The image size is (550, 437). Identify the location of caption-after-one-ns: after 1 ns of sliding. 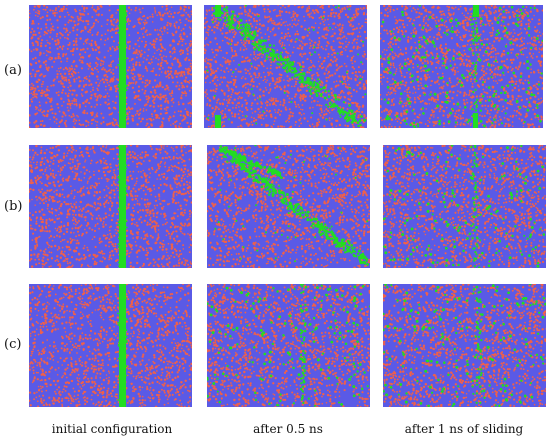
(464, 429).